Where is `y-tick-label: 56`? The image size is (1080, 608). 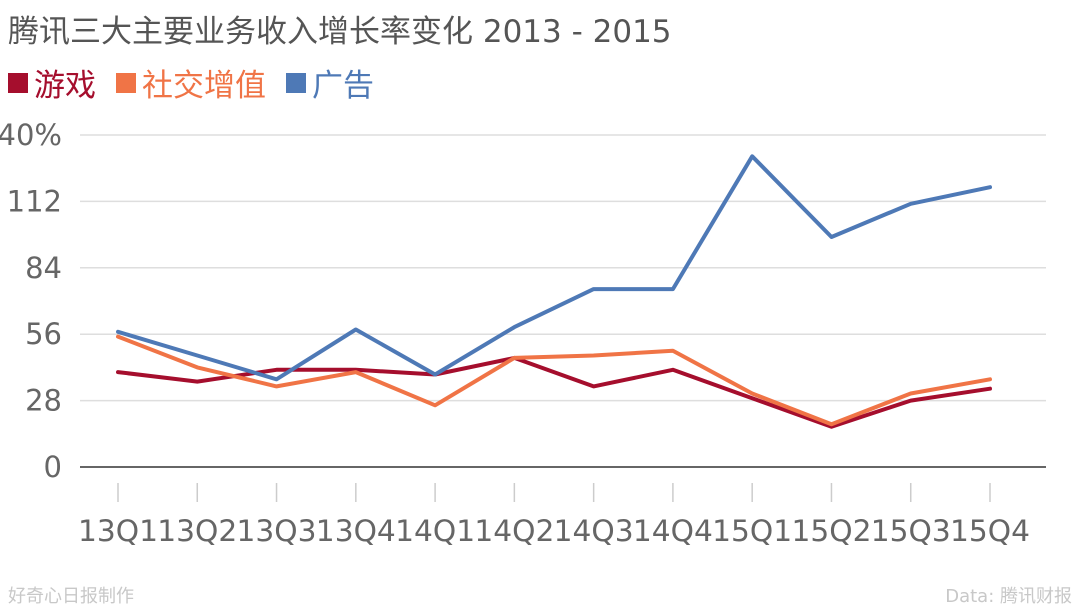 y-tick-label: 56 is located at coordinates (43, 334).